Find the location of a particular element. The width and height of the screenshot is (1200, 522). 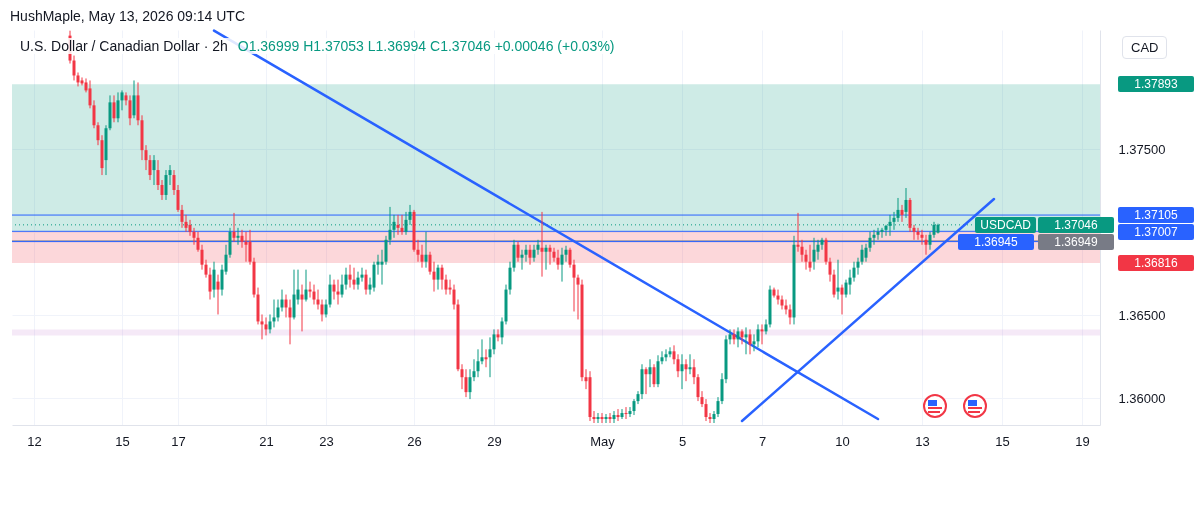

x-tick-label: 10 is located at coordinates (842, 441).